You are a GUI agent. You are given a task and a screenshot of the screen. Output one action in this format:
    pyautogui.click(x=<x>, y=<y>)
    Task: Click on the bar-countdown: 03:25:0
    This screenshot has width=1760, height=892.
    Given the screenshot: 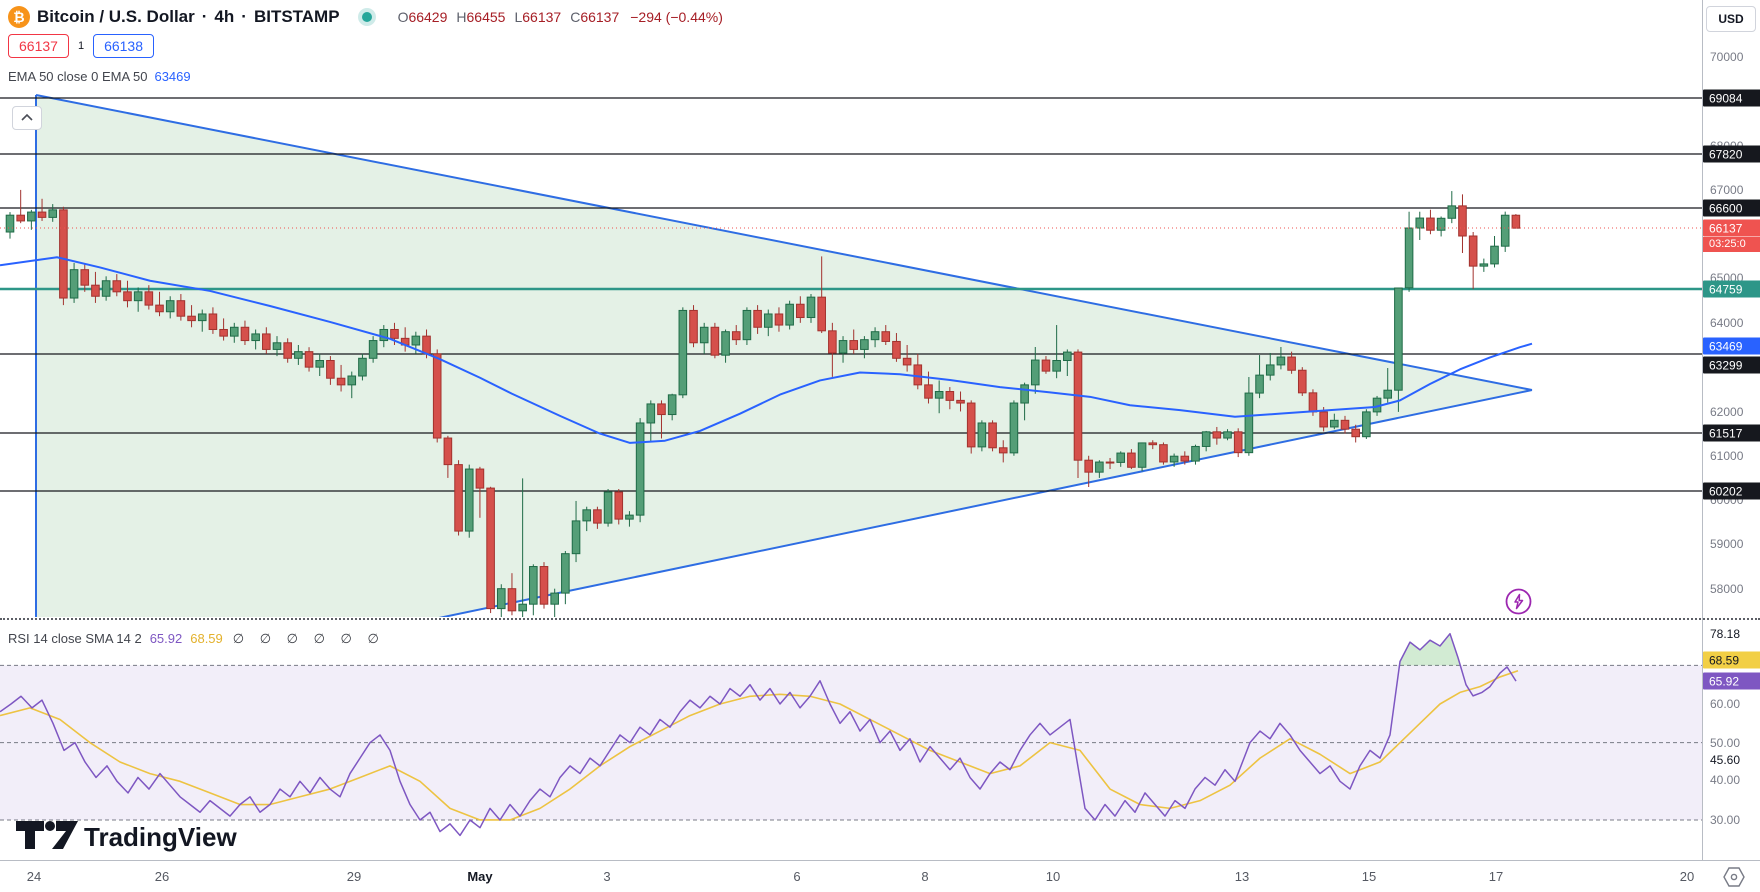 What is the action you would take?
    pyautogui.click(x=1731, y=244)
    